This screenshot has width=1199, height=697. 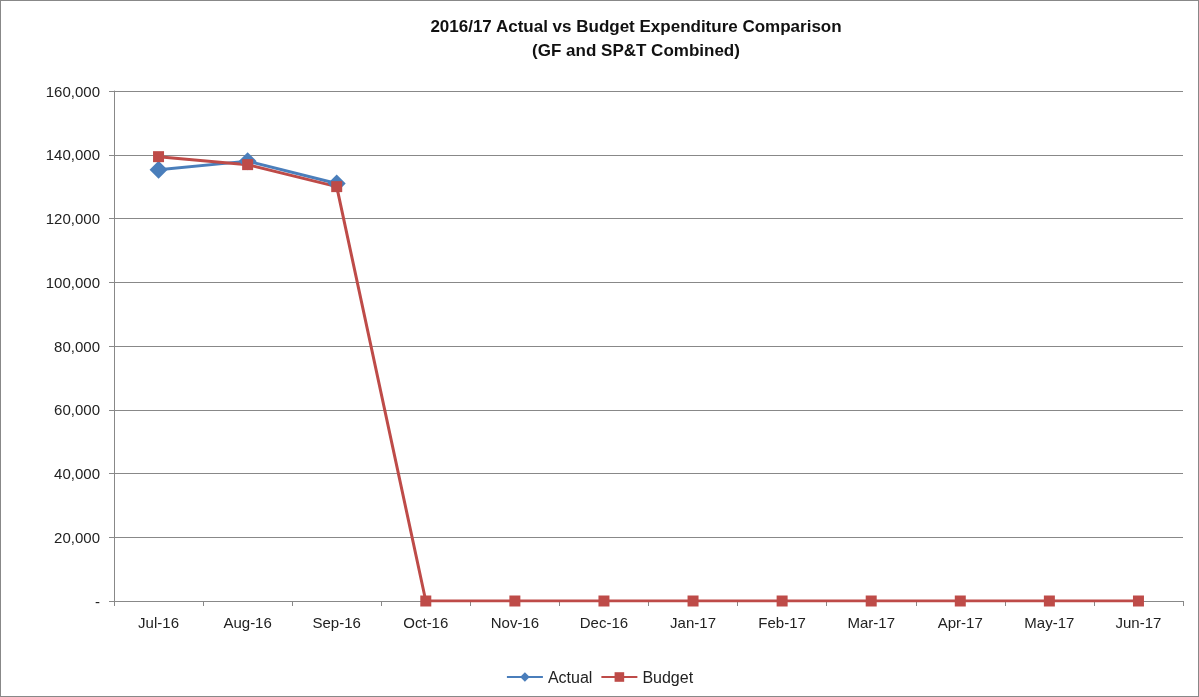 I want to click on y-tick-label: 120,000, so click(x=72, y=218).